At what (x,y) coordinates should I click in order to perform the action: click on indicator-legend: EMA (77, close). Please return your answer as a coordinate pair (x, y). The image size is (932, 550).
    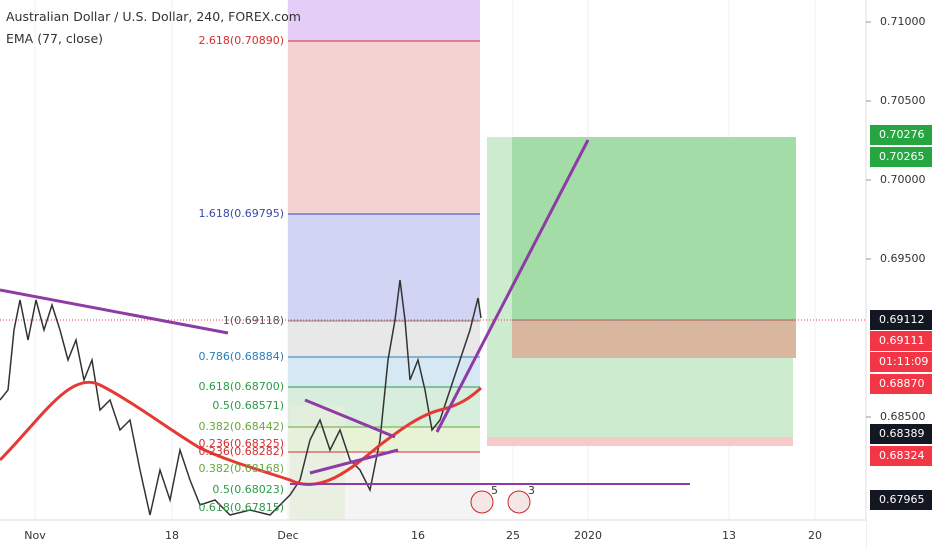
    Looking at the image, I should click on (55, 38).